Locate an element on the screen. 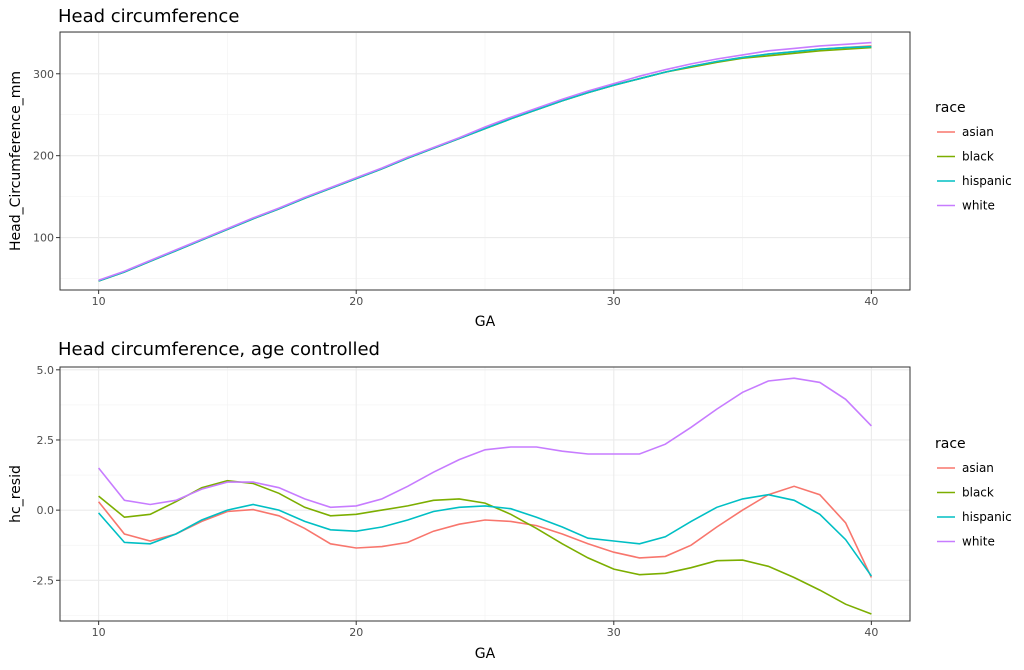 This screenshot has width=1024, height=670. chart-title: Head circumference, age controlled is located at coordinates (219, 349).